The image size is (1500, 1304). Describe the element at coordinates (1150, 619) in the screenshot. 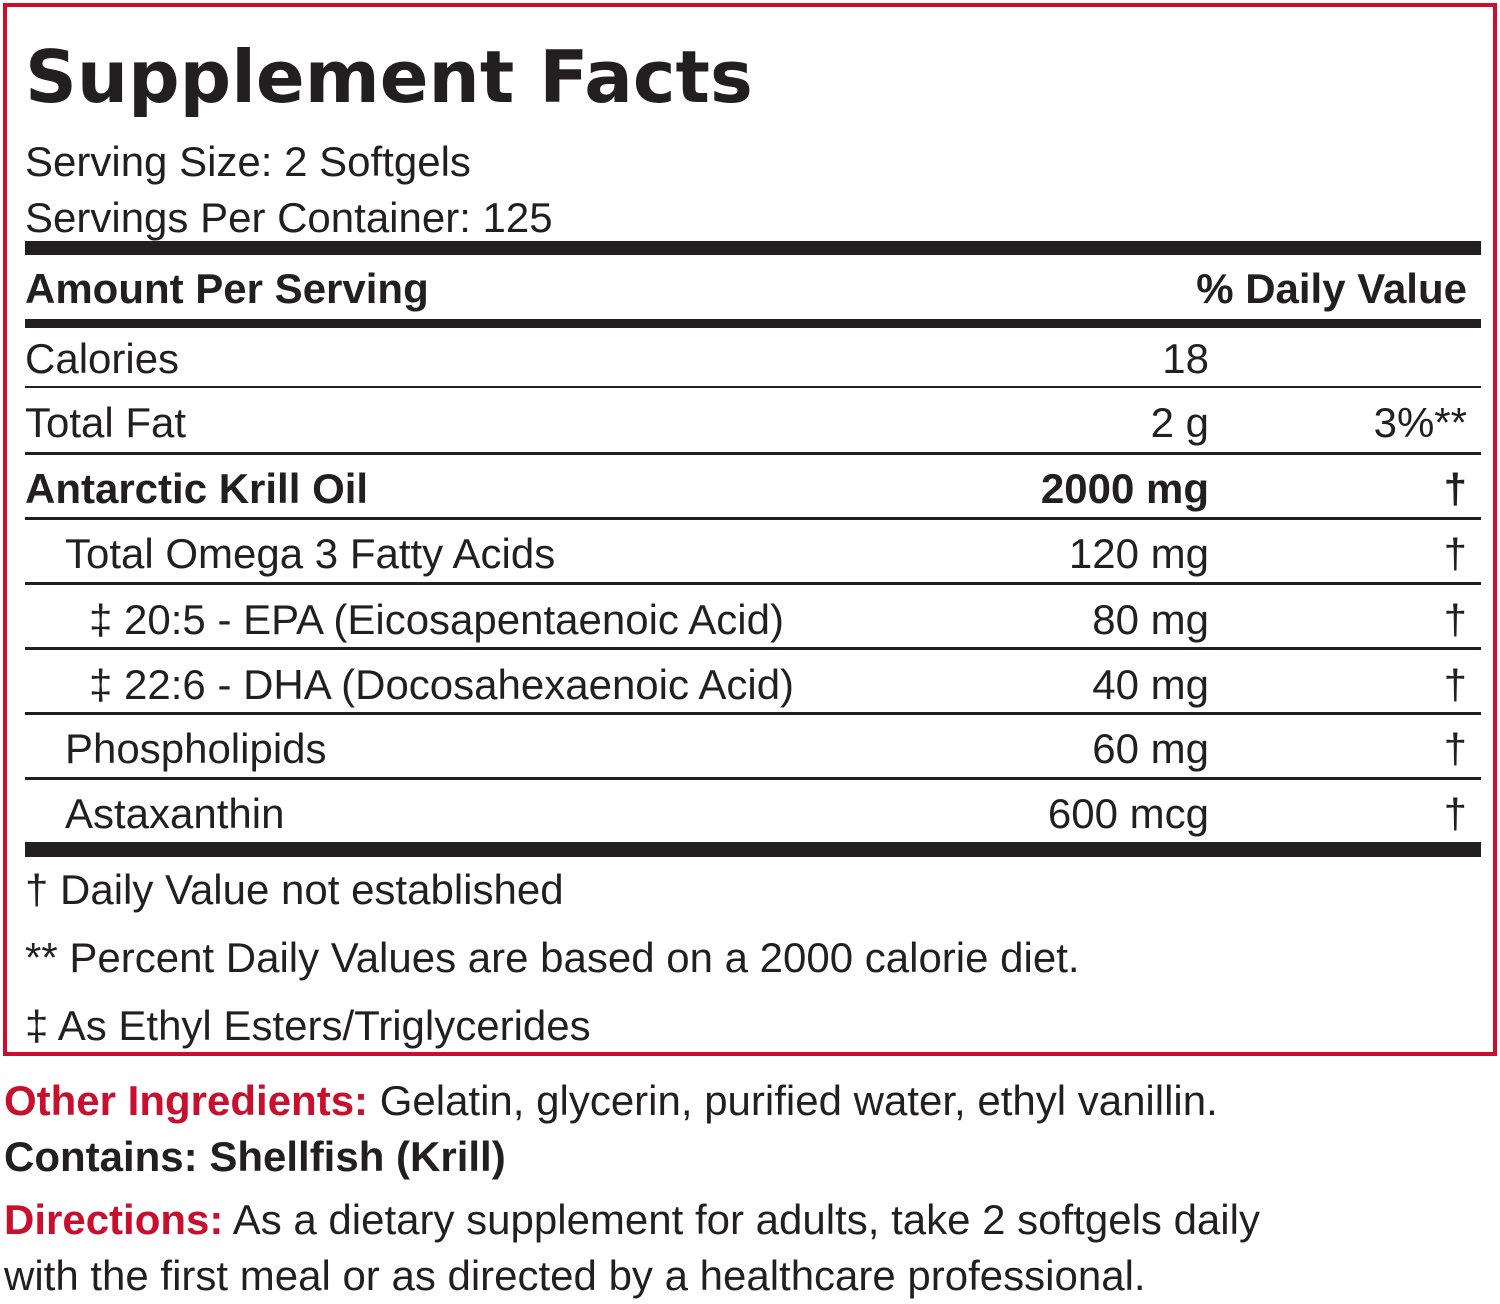

I see `nutrient-amount: 80 mg` at that location.